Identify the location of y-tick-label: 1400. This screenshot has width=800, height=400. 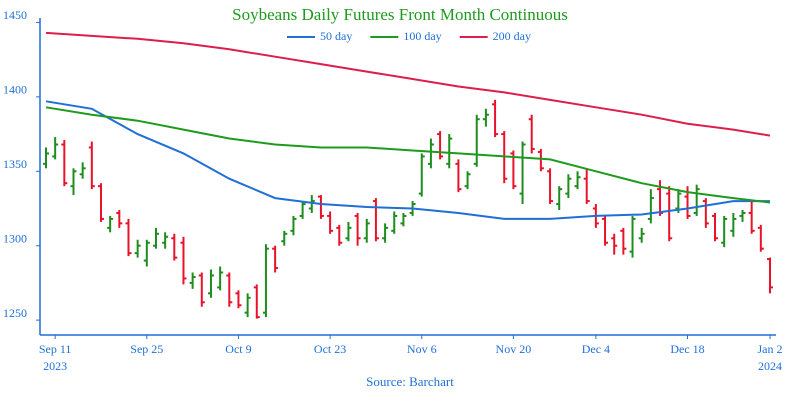
(15, 90).